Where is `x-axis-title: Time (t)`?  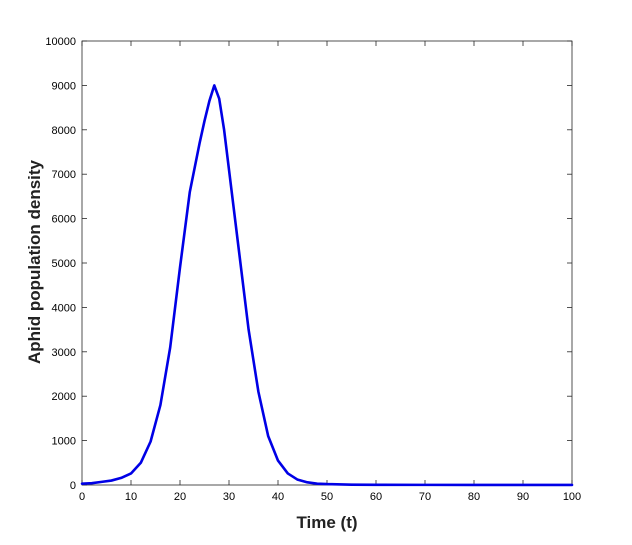
x-axis-title: Time (t) is located at coordinates (326, 522).